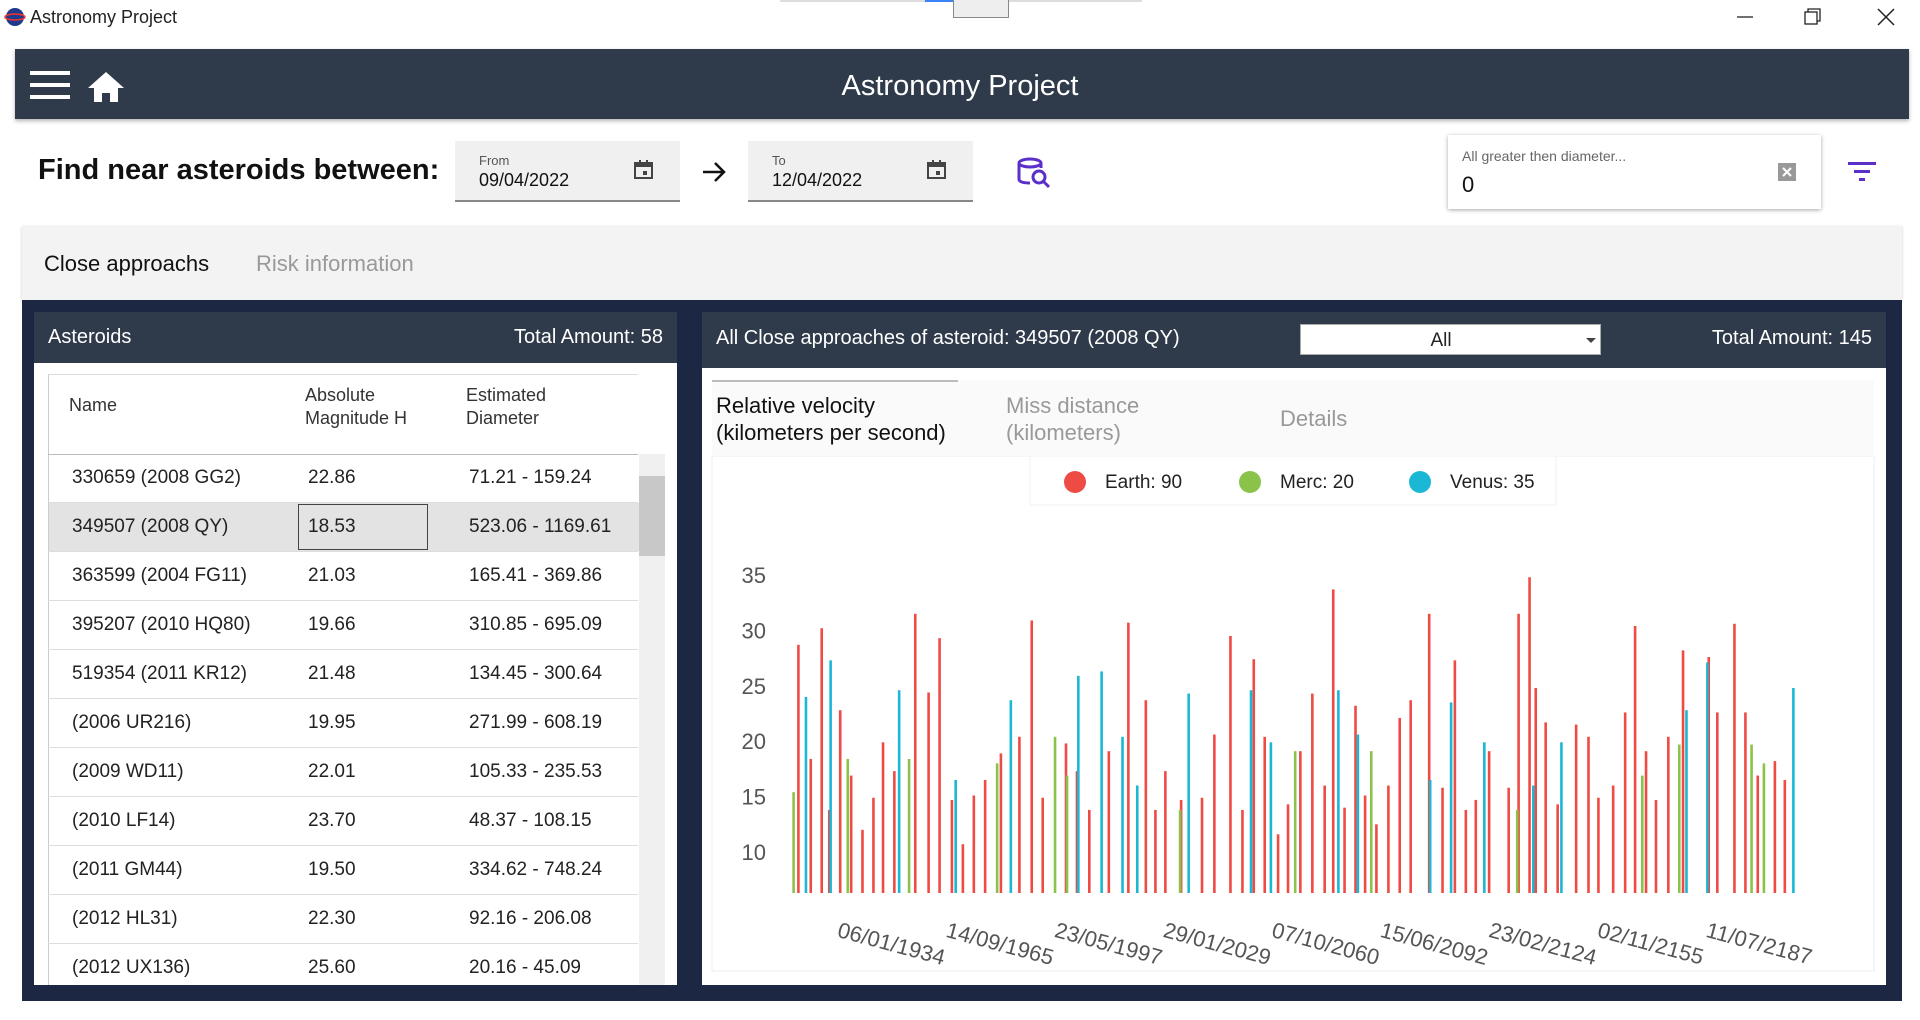  What do you see at coordinates (1314, 418) in the screenshot?
I see `tab-details: Details` at bounding box center [1314, 418].